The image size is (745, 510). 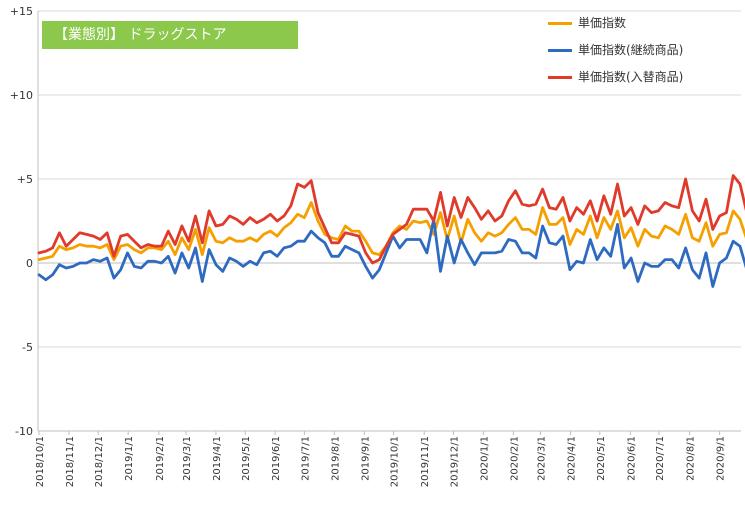 I want to click on y-tick-label: -5, so click(x=27, y=347).